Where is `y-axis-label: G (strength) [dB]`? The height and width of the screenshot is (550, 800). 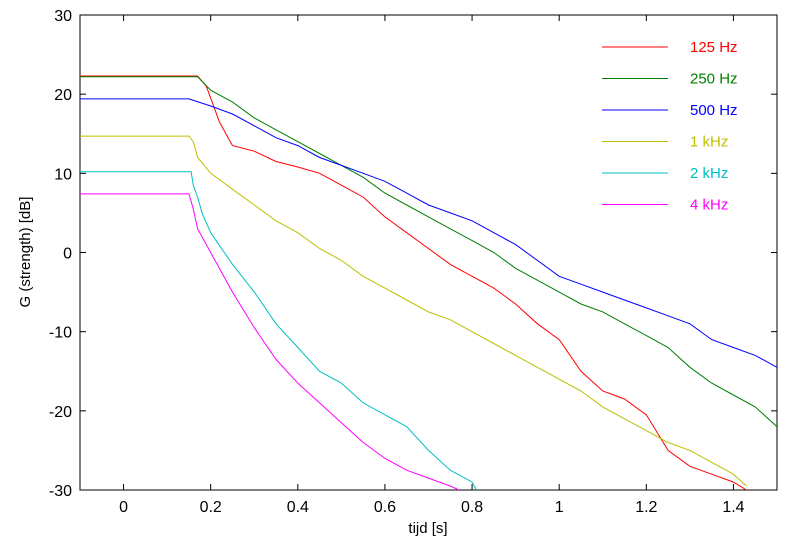
y-axis-label: G (strength) [dB] is located at coordinates (25, 252).